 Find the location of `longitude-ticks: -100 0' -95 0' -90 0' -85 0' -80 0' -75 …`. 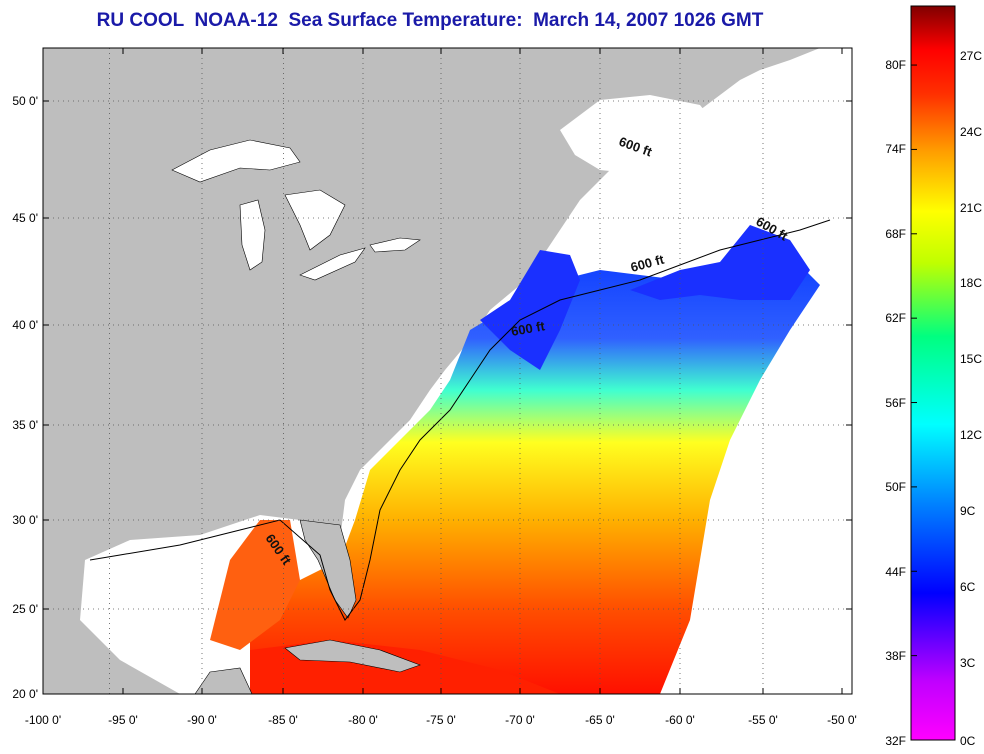

longitude-ticks: -100 0' -95 0' -90 0' -85 0' -80 0' -75 … is located at coordinates (441, 720).